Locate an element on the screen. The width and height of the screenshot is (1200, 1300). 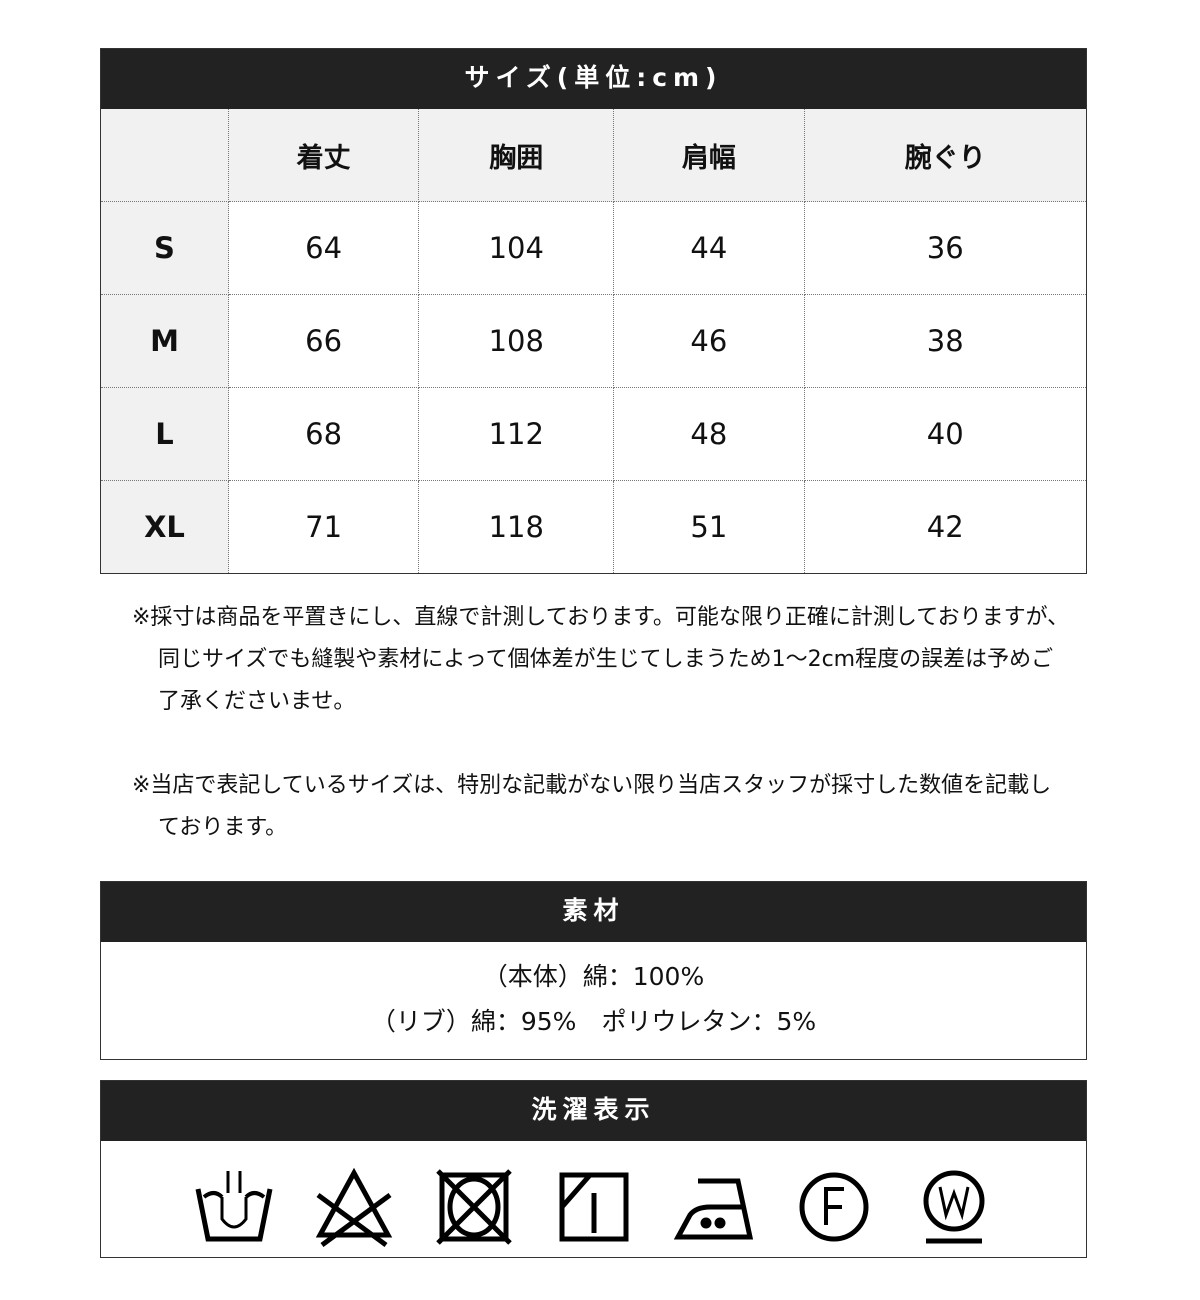
size-label: S is located at coordinates (165, 248).